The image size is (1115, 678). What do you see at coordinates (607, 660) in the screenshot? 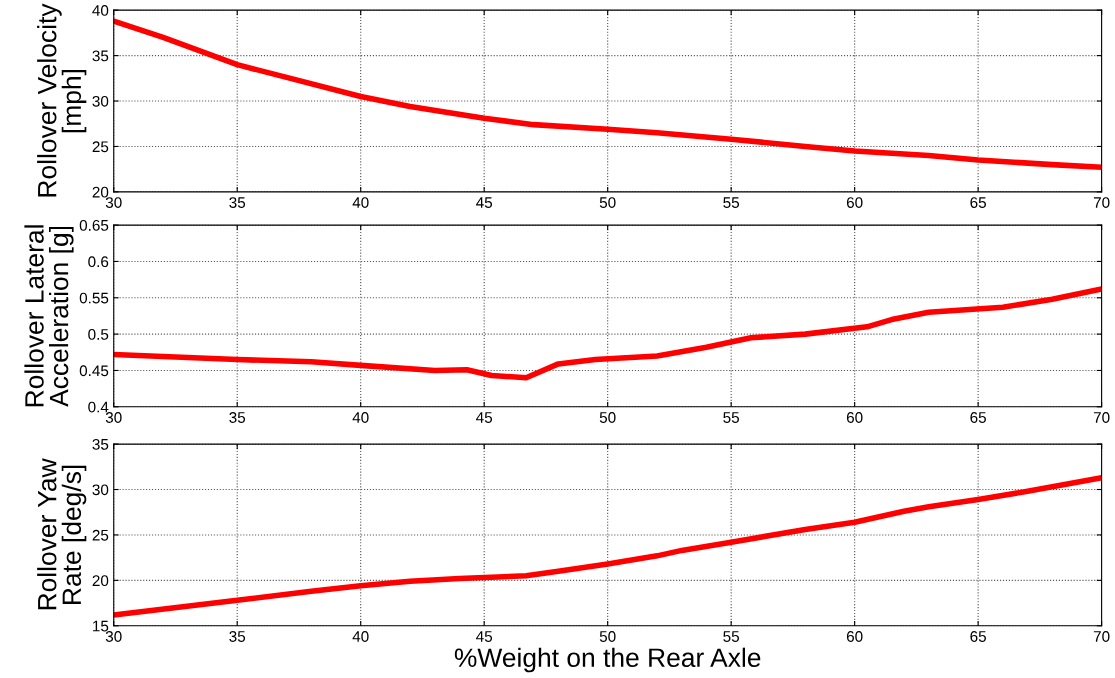
I see `x-axis-title: %Weight on the Rear Axle` at bounding box center [607, 660].